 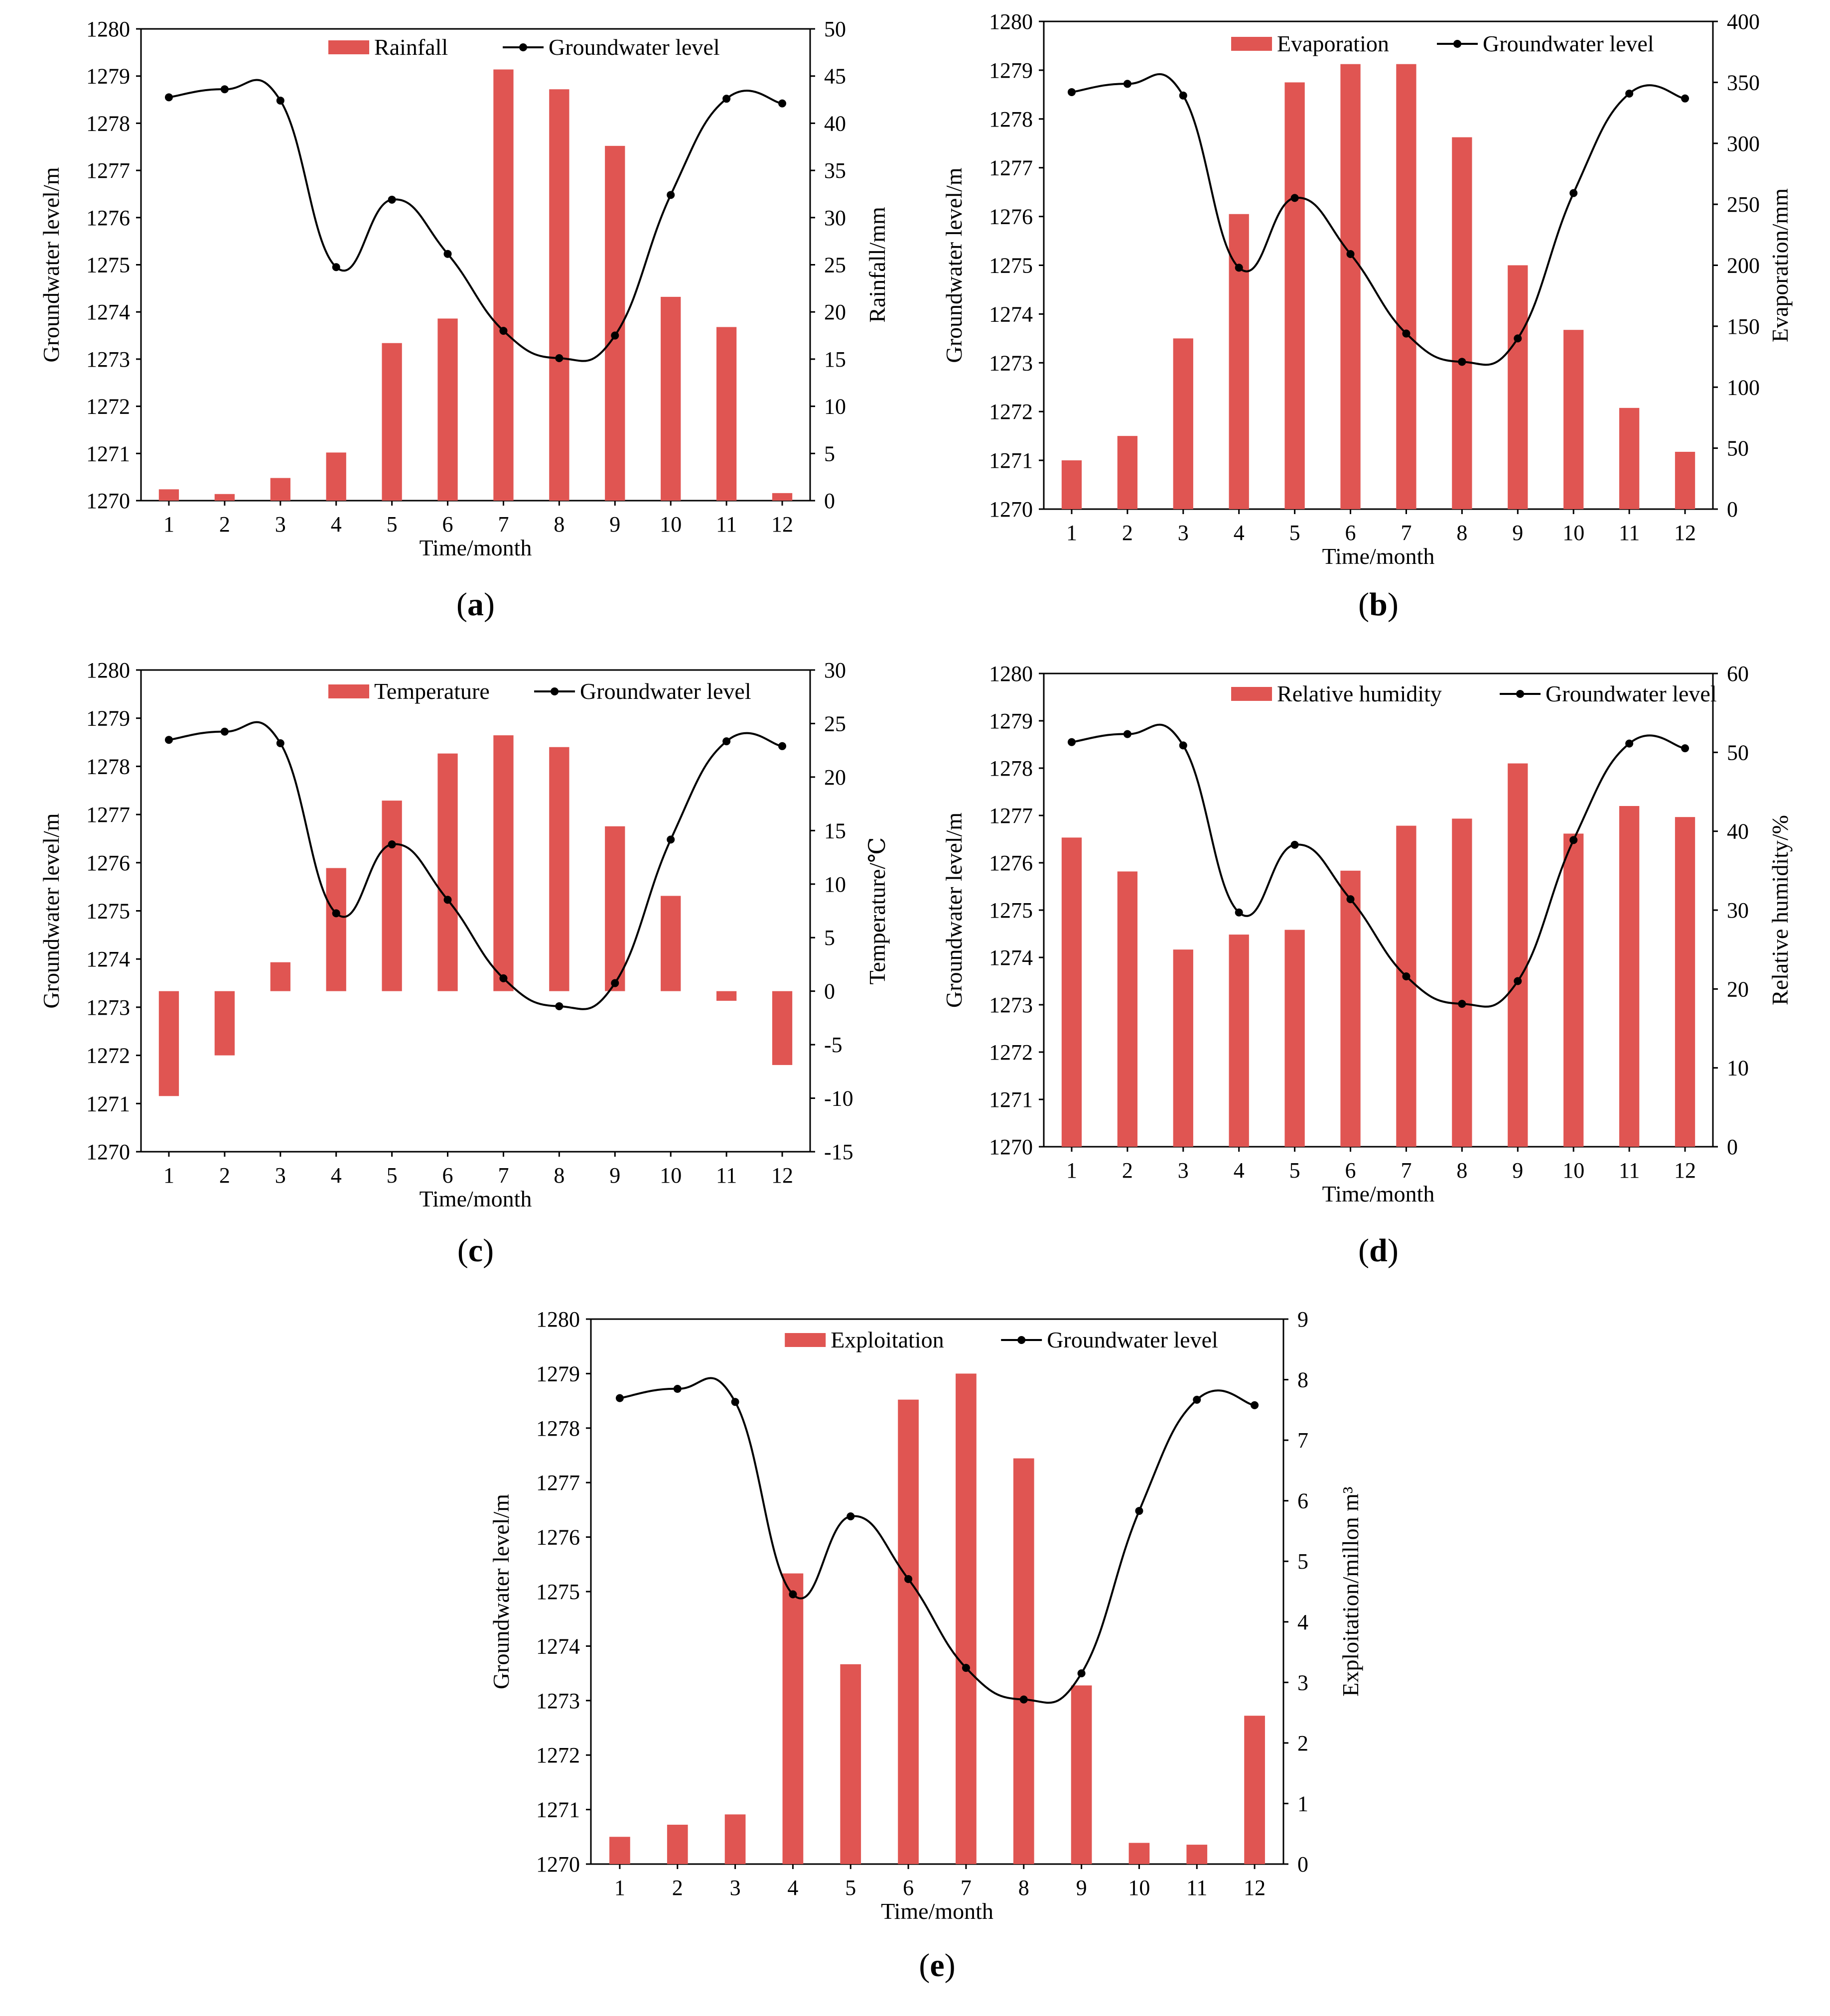 What do you see at coordinates (1294, 533) in the screenshot?
I see `x-tick-label: 5` at bounding box center [1294, 533].